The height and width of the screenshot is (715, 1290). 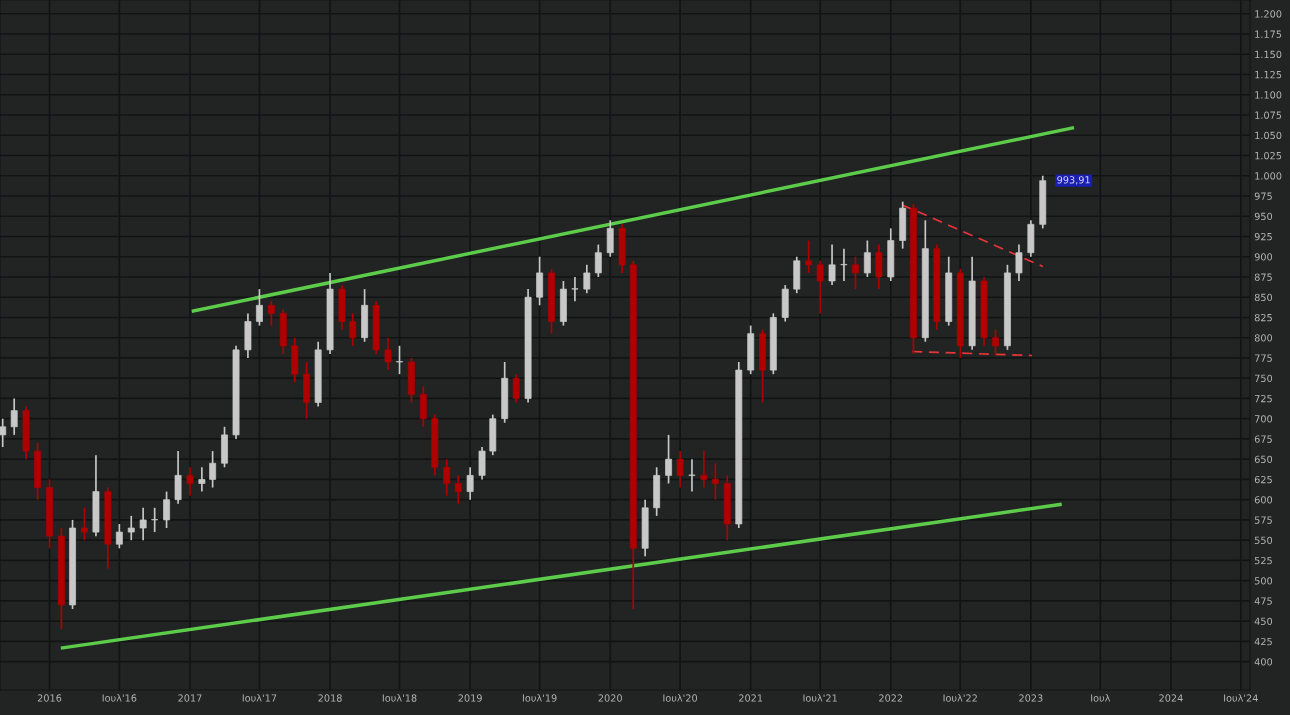 What do you see at coordinates (1263, 560) in the screenshot?
I see `y-tick-label: 525` at bounding box center [1263, 560].